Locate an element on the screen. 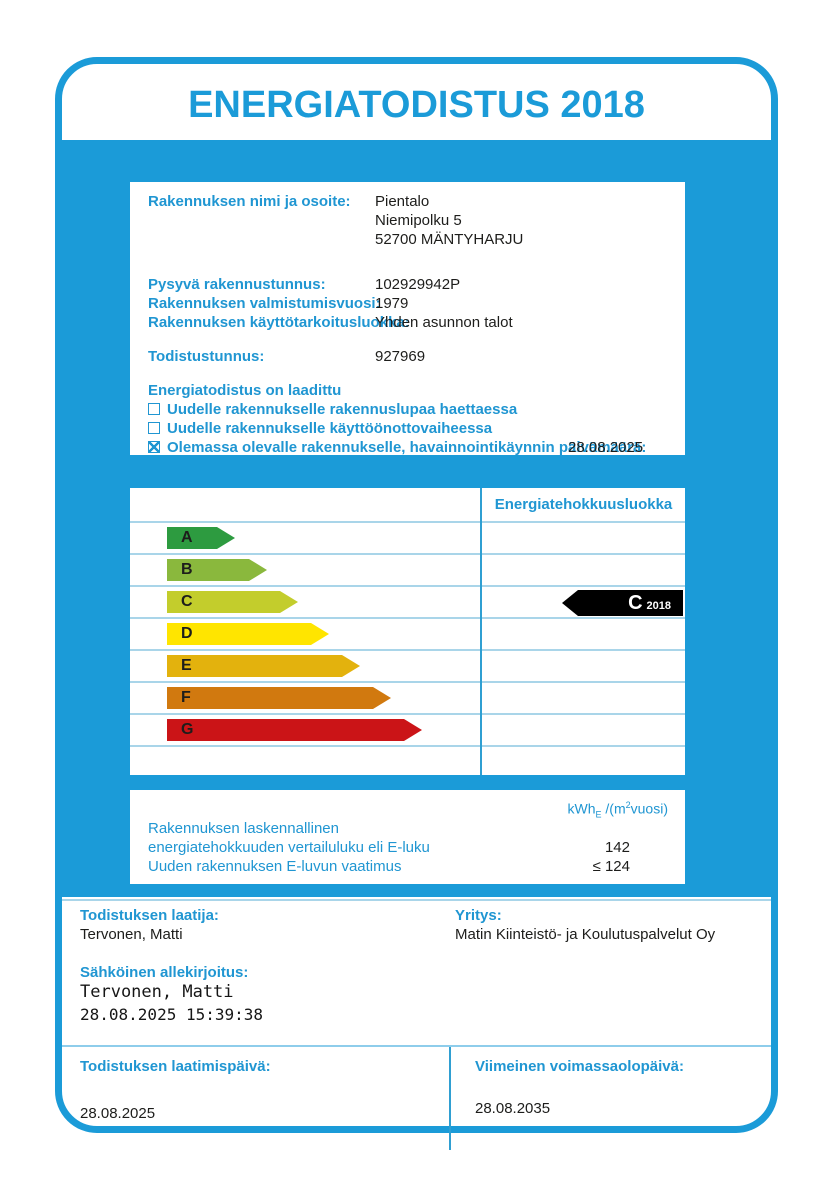 This screenshot has height=1189, width=839. unit-base: kWh is located at coordinates (581, 808).